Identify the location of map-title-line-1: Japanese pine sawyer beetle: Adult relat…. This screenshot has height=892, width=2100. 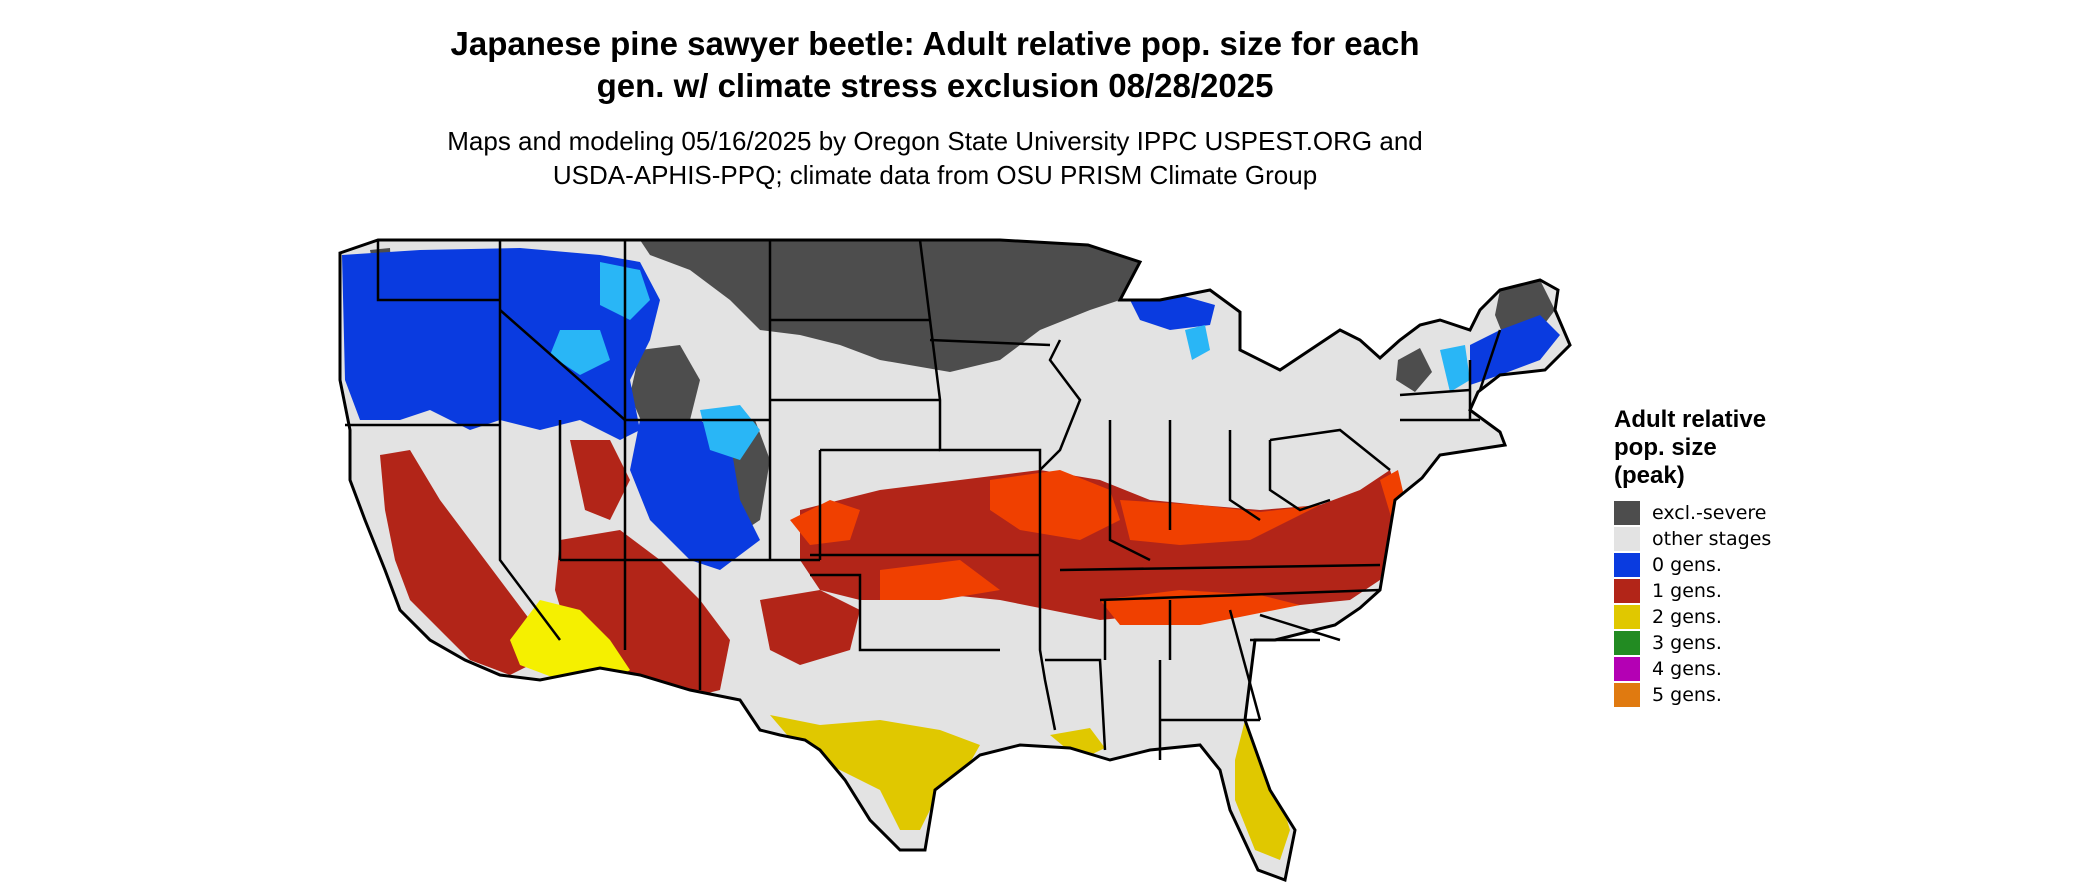
(935, 43).